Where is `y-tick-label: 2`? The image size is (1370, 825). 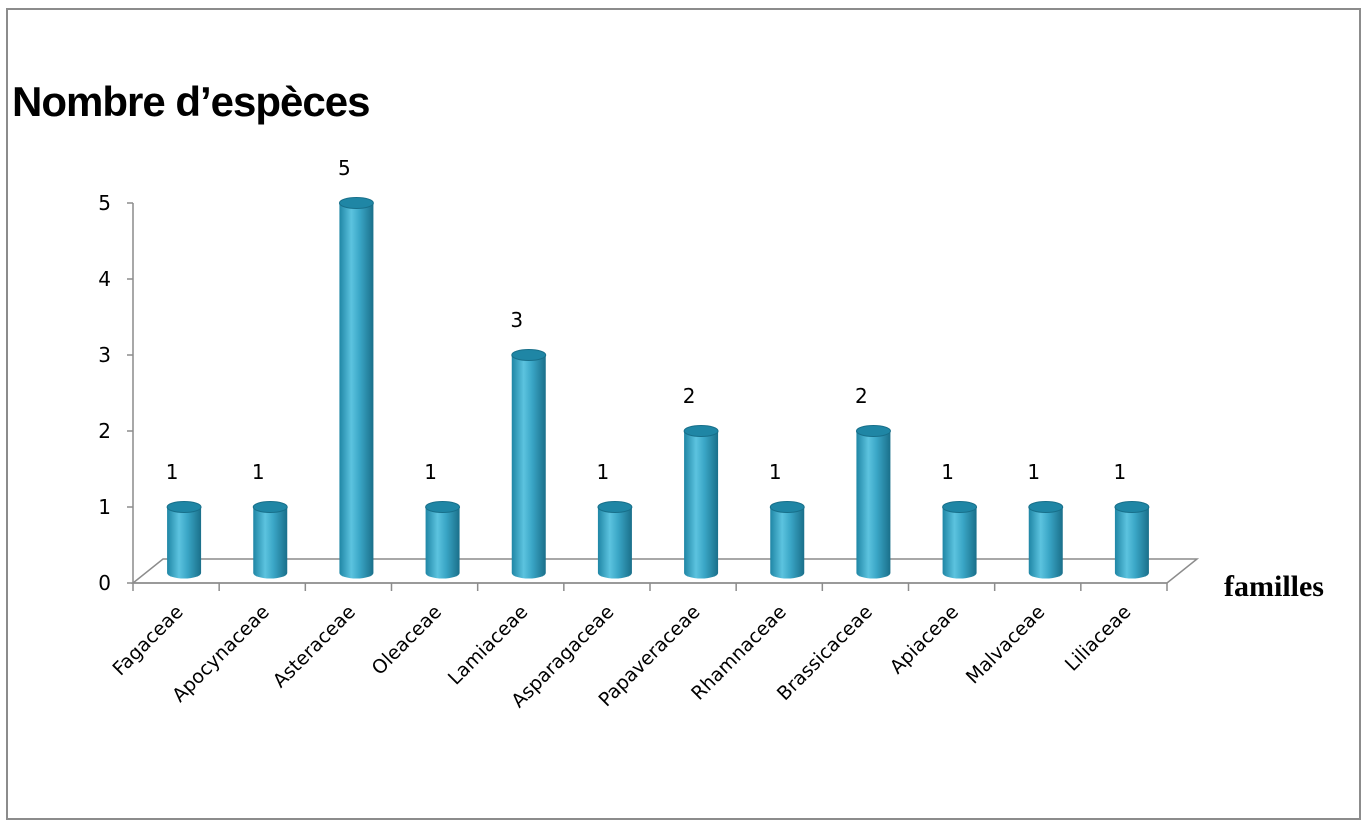 y-tick-label: 2 is located at coordinates (104, 431).